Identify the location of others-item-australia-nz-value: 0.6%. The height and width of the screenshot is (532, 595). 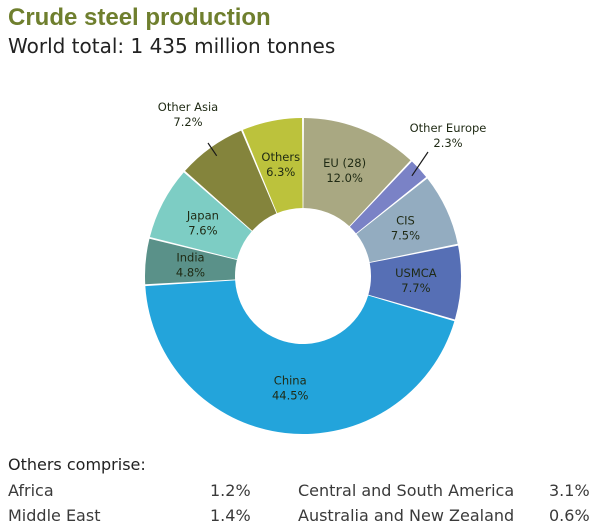
(569, 515).